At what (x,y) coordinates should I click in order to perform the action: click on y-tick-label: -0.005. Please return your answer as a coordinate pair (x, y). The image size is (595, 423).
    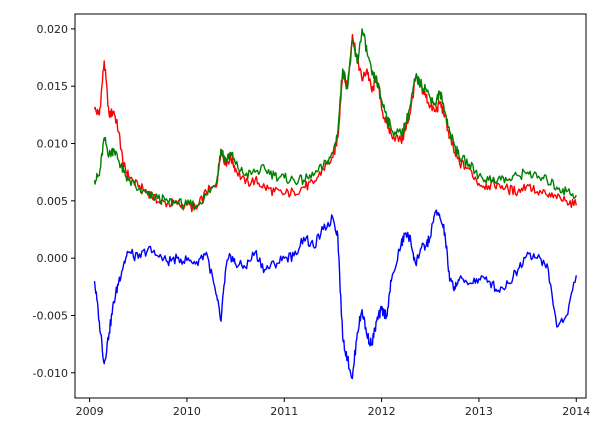
    Looking at the image, I should click on (50, 315).